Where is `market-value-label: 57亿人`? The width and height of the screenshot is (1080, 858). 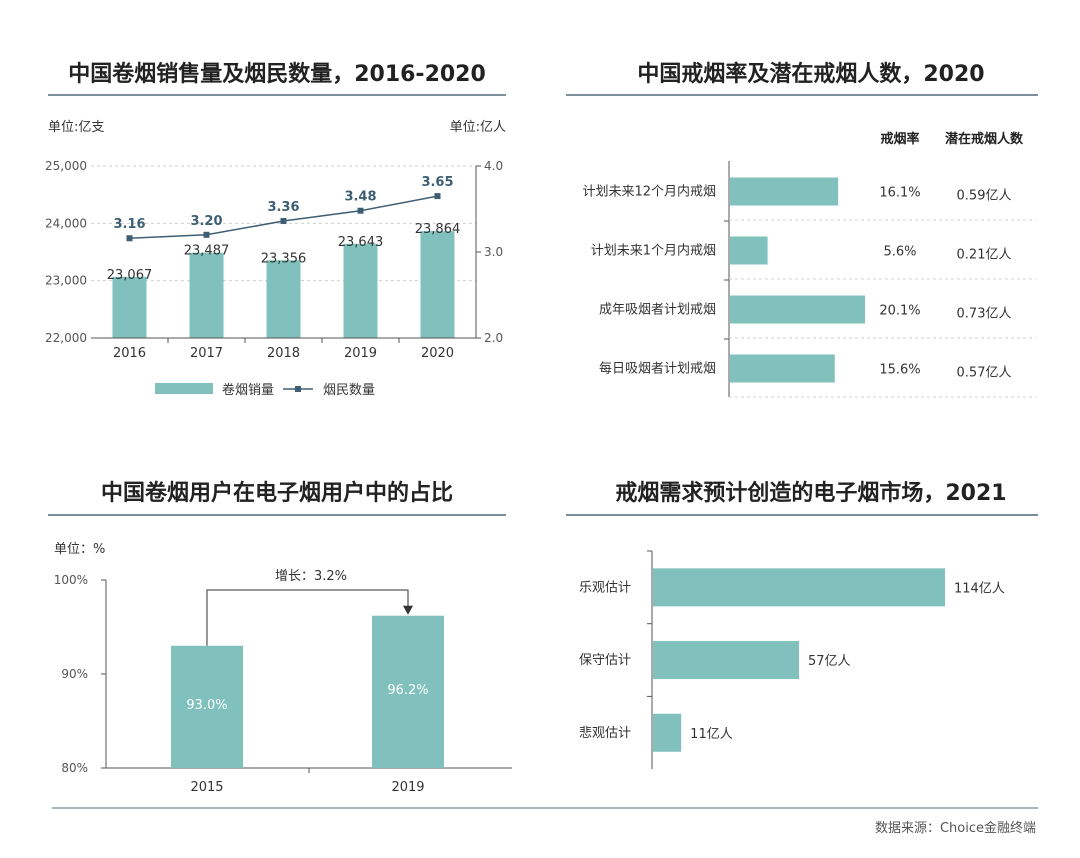
market-value-label: 57亿人 is located at coordinates (829, 661).